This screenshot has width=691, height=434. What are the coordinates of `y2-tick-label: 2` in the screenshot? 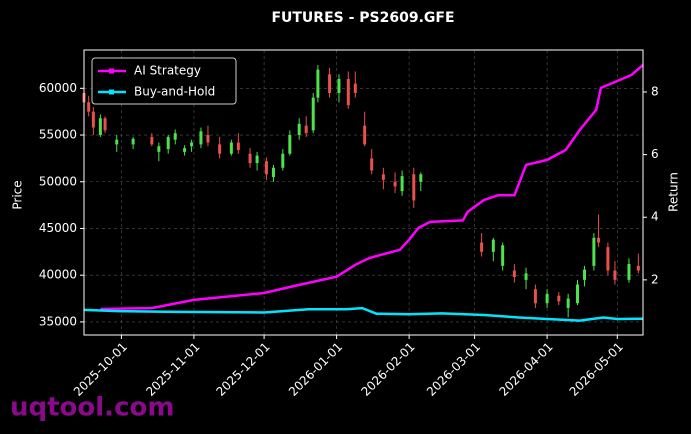 It's located at (655, 279).